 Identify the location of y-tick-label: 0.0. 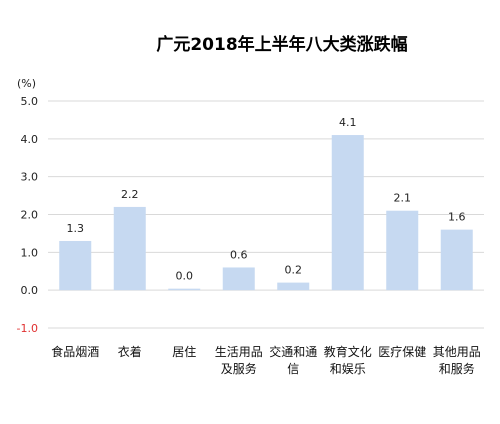
(30, 290).